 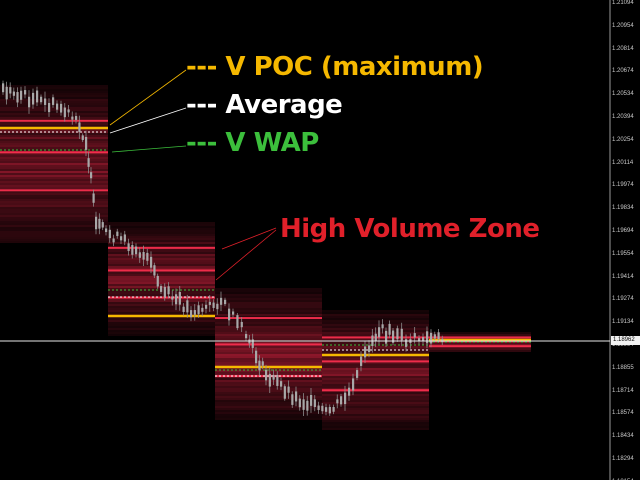 What do you see at coordinates (623, 185) in the screenshot?
I see `price-tick-label: 1.19974` at bounding box center [623, 185].